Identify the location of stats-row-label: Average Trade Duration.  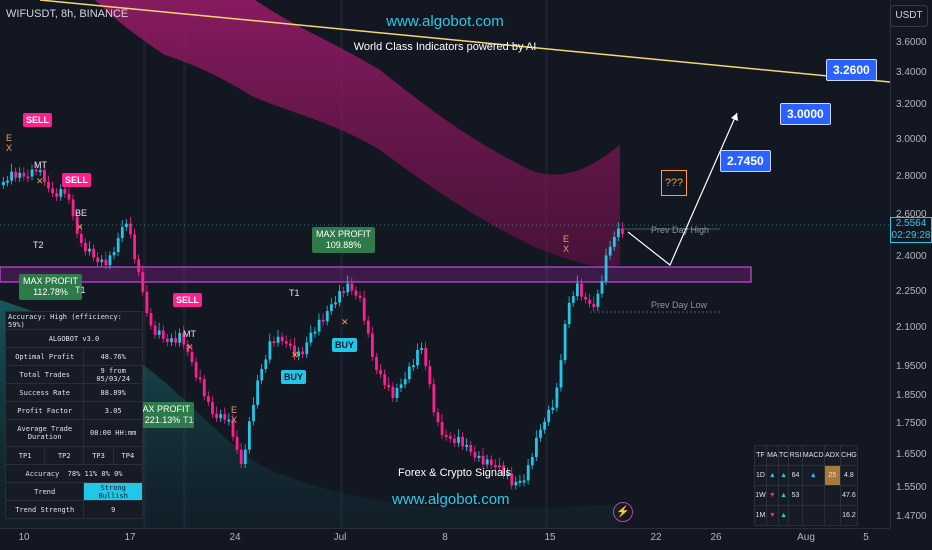
(44, 433).